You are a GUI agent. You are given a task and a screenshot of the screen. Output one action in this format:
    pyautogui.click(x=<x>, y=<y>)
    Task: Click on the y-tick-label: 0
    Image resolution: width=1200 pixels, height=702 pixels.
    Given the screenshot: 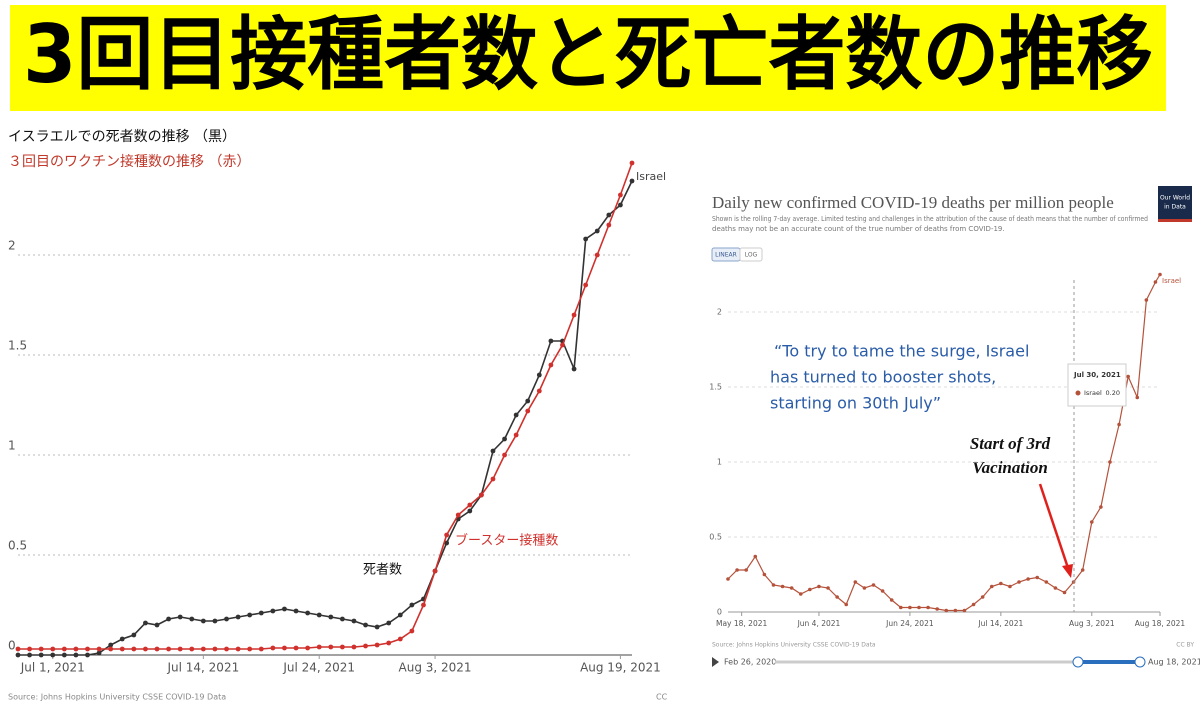 What is the action you would take?
    pyautogui.click(x=719, y=612)
    